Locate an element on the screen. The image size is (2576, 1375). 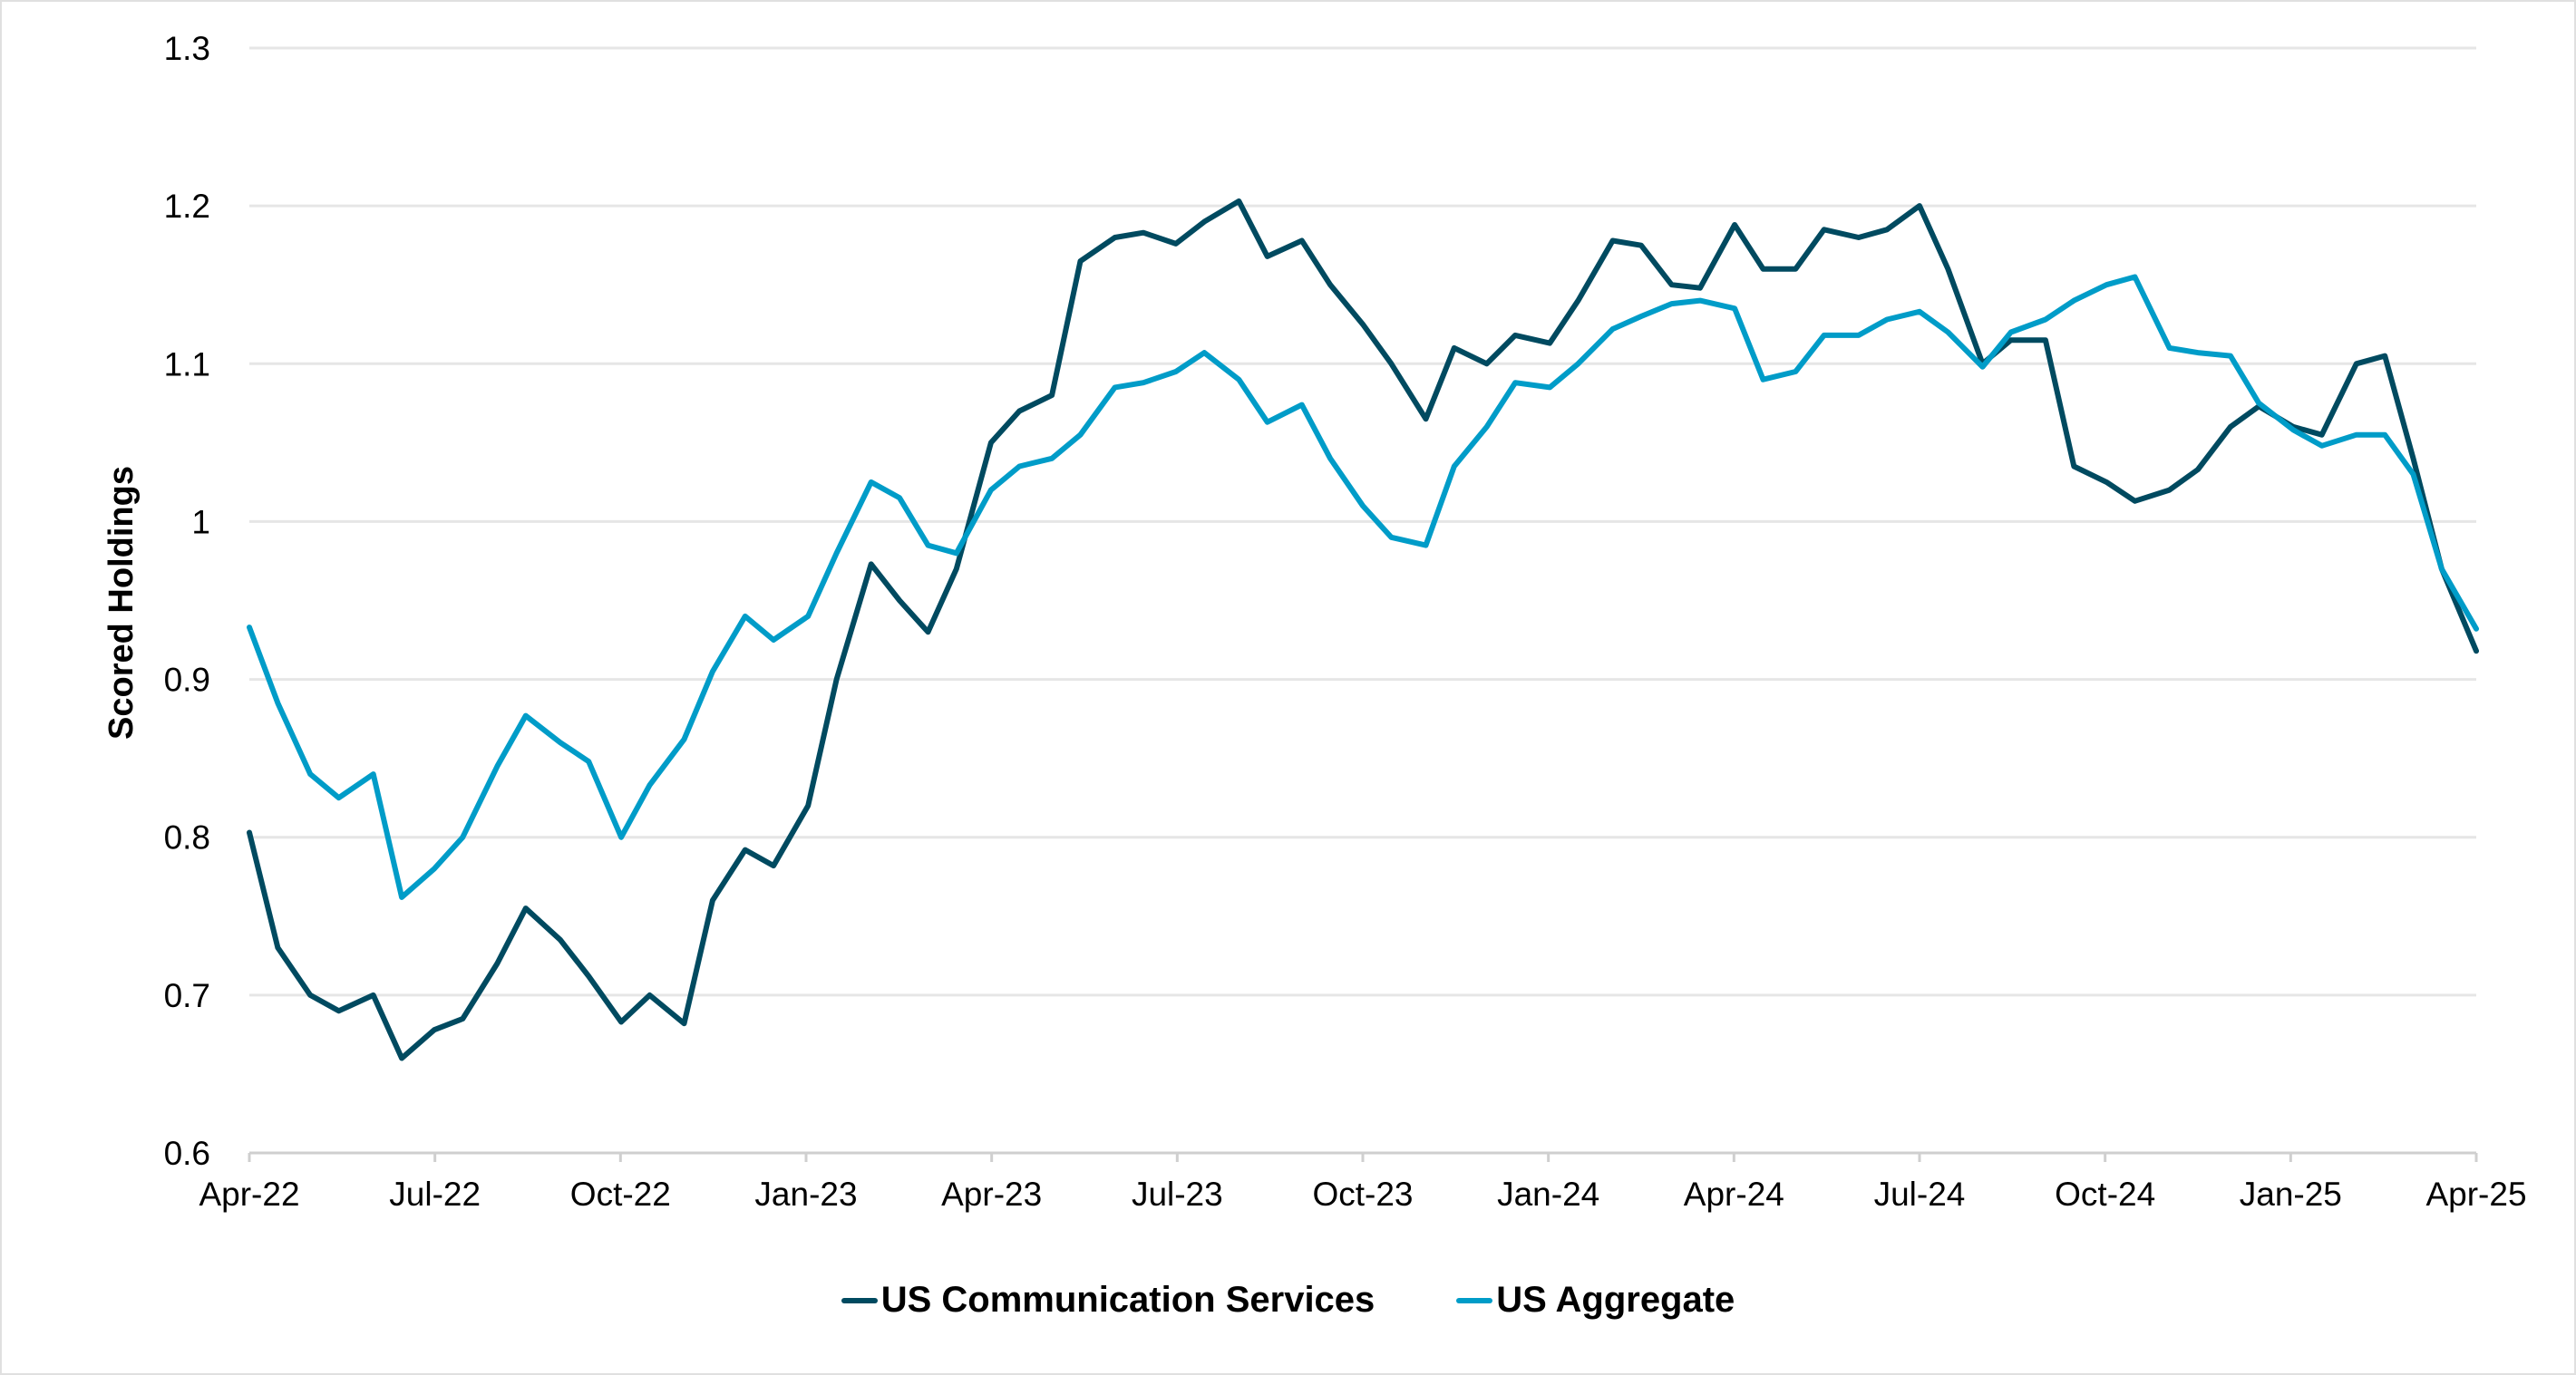
x-tick-label: Apr-23 is located at coordinates (991, 1194).